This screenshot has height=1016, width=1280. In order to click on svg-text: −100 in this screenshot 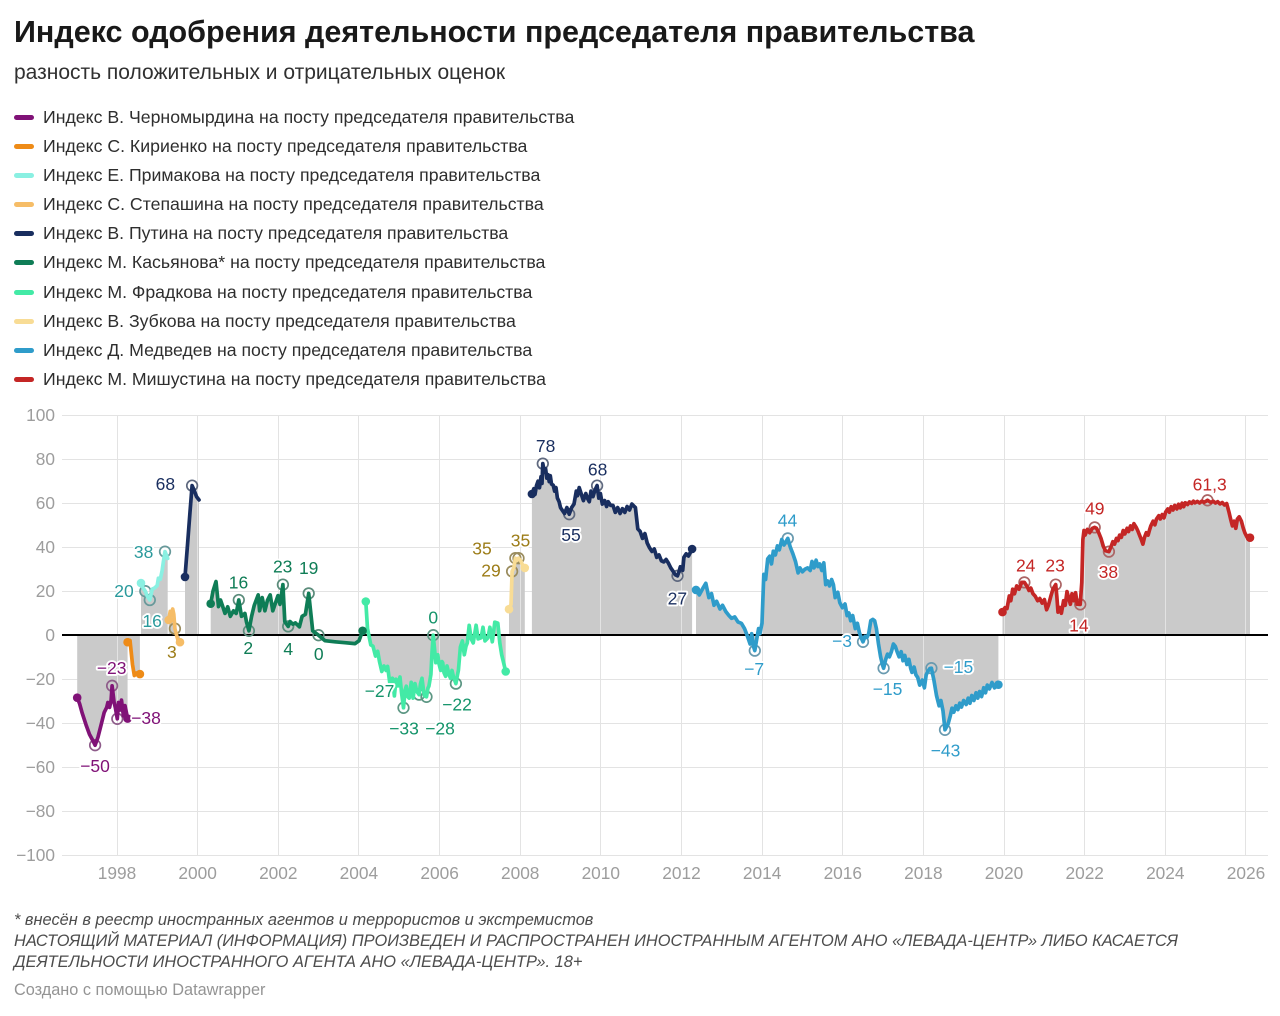, I will do `click(35, 855)`.